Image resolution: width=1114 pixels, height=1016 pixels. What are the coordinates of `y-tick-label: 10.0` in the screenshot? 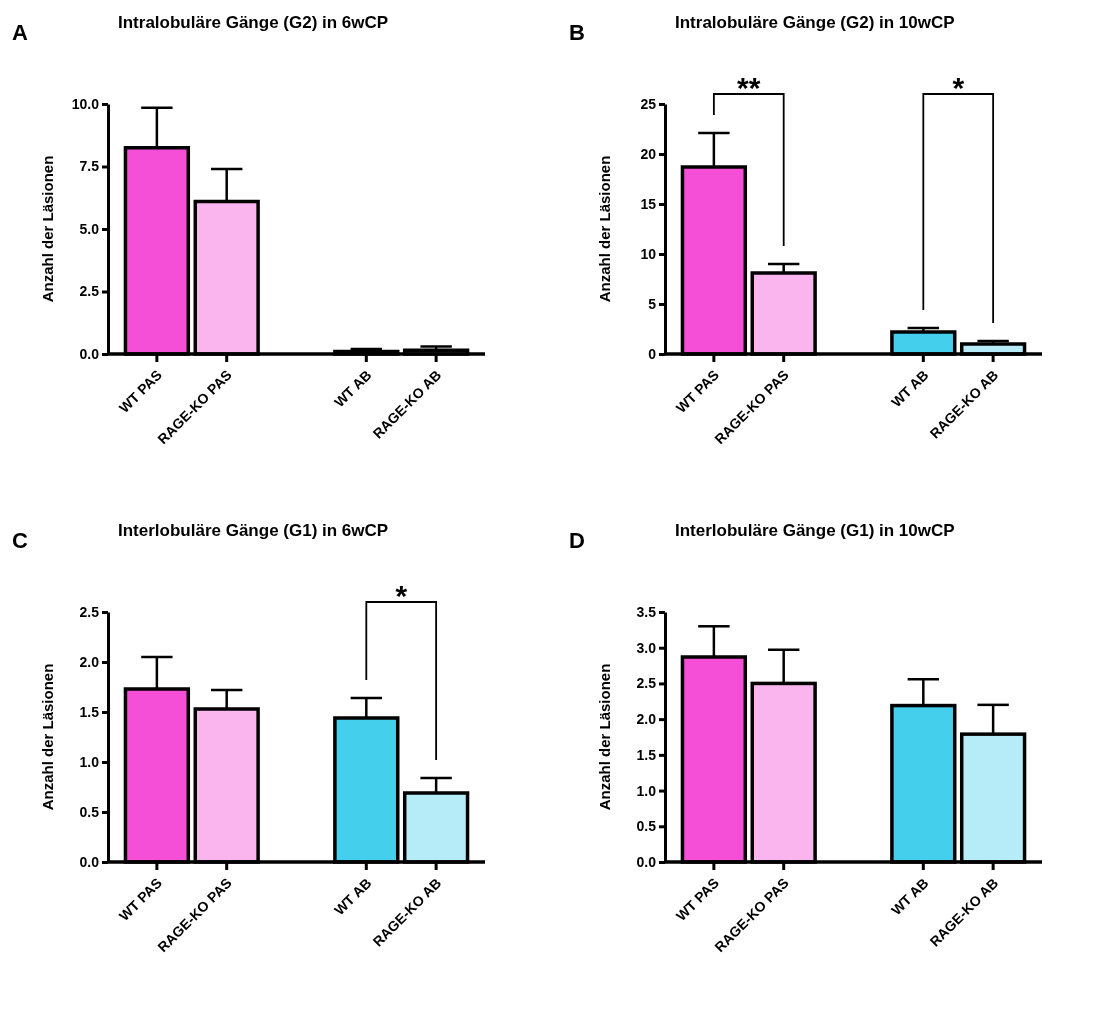 It's located at (85, 103).